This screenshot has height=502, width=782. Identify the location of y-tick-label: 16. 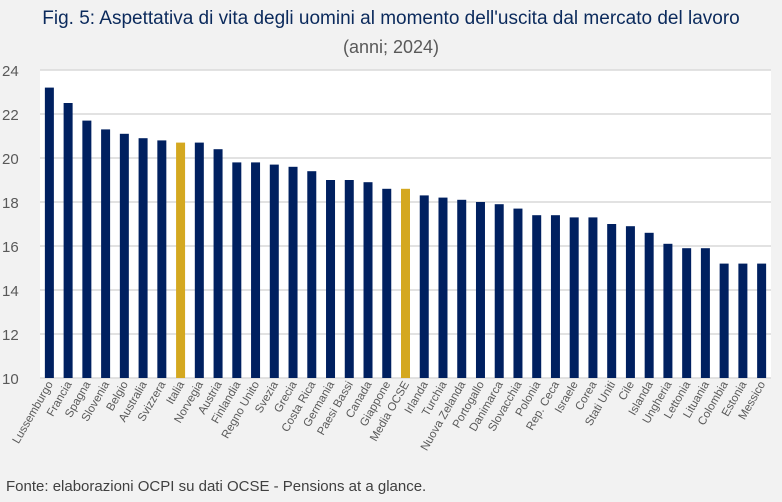
(10, 247).